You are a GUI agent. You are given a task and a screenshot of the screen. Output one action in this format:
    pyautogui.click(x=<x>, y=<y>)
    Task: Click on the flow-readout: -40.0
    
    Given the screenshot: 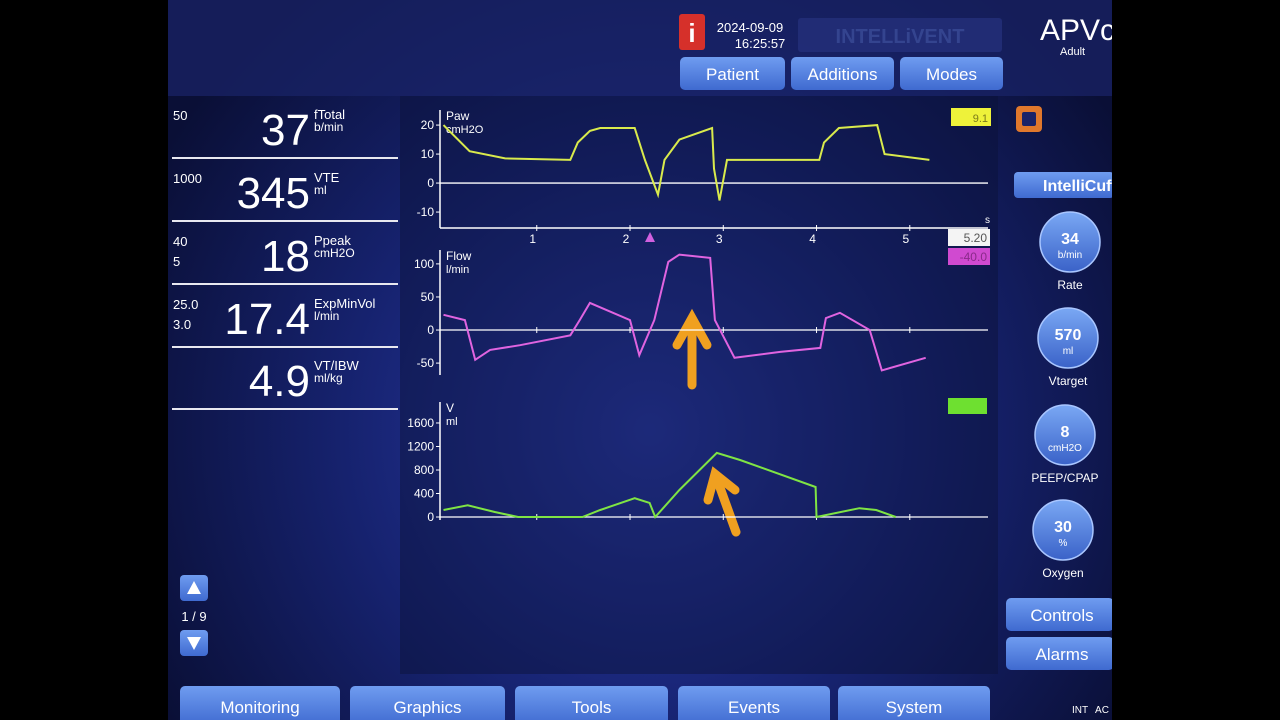 What is the action you would take?
    pyautogui.click(x=974, y=257)
    